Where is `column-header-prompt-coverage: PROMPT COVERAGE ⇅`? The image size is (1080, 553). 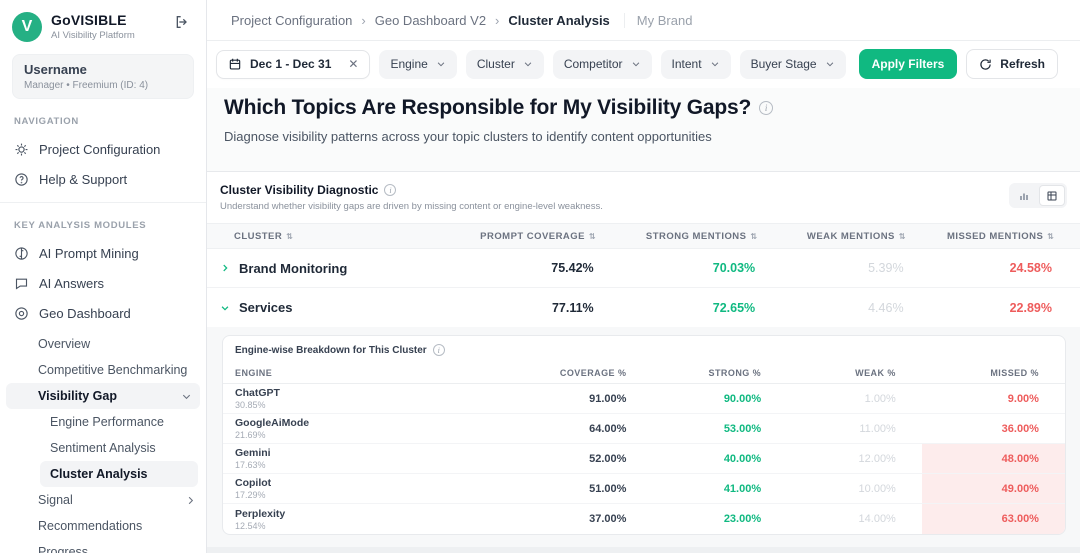 column-header-prompt-coverage: PROMPT COVERAGE ⇅ is located at coordinates (537, 236).